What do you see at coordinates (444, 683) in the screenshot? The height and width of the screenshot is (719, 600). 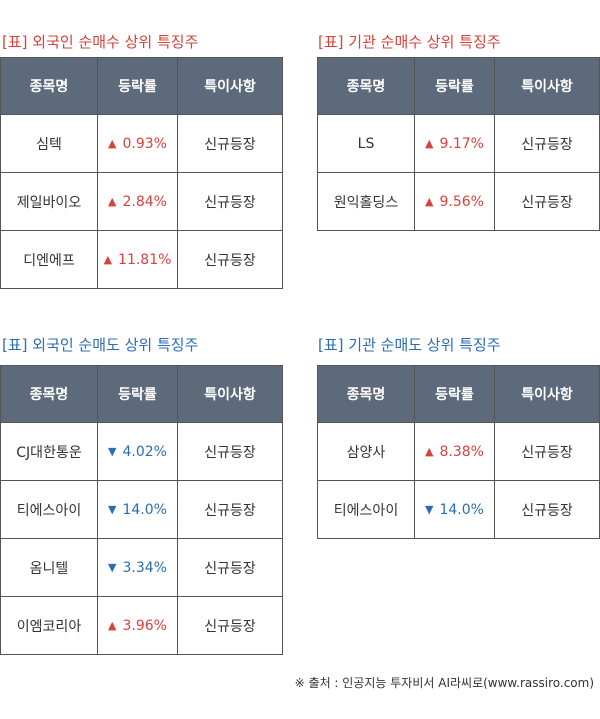 I see `source-footnote: ※ 출처 : 인공지능 투자비서 AI라씨로(www.rassiro.com)` at bounding box center [444, 683].